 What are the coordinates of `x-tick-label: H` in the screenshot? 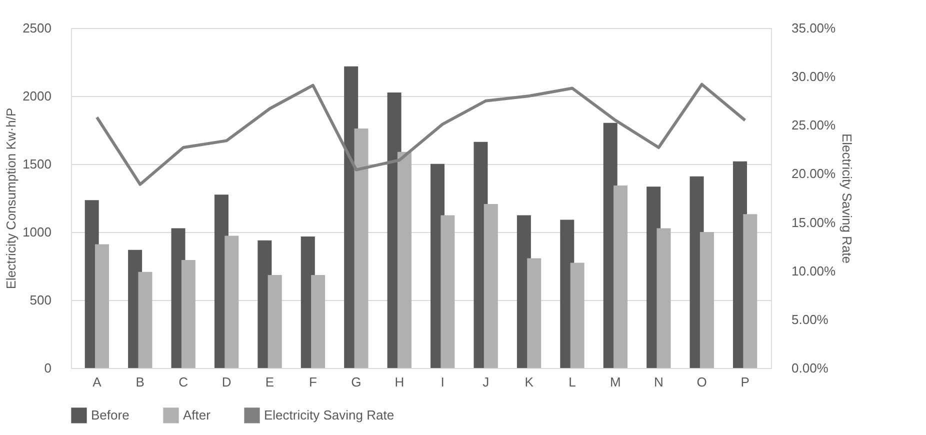 It's located at (399, 382).